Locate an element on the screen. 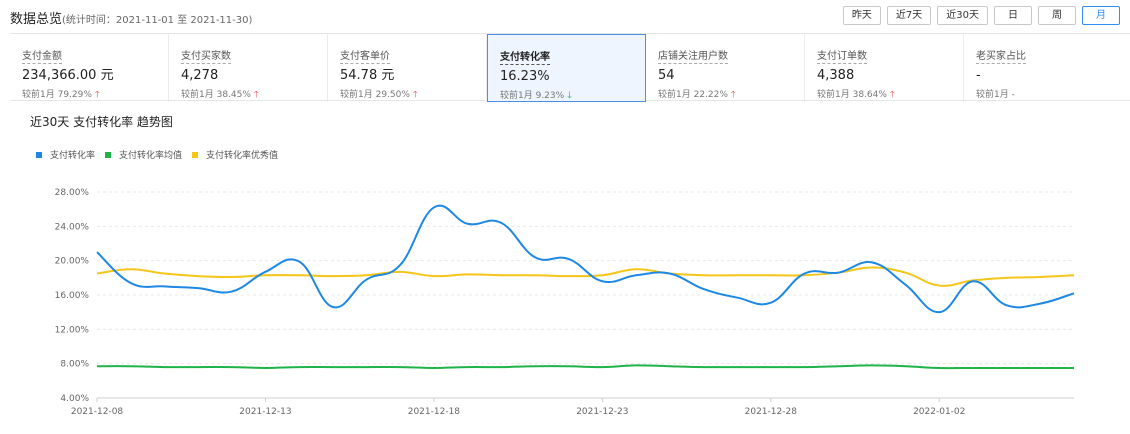  metric-label: 支付转化率 is located at coordinates (525, 58).